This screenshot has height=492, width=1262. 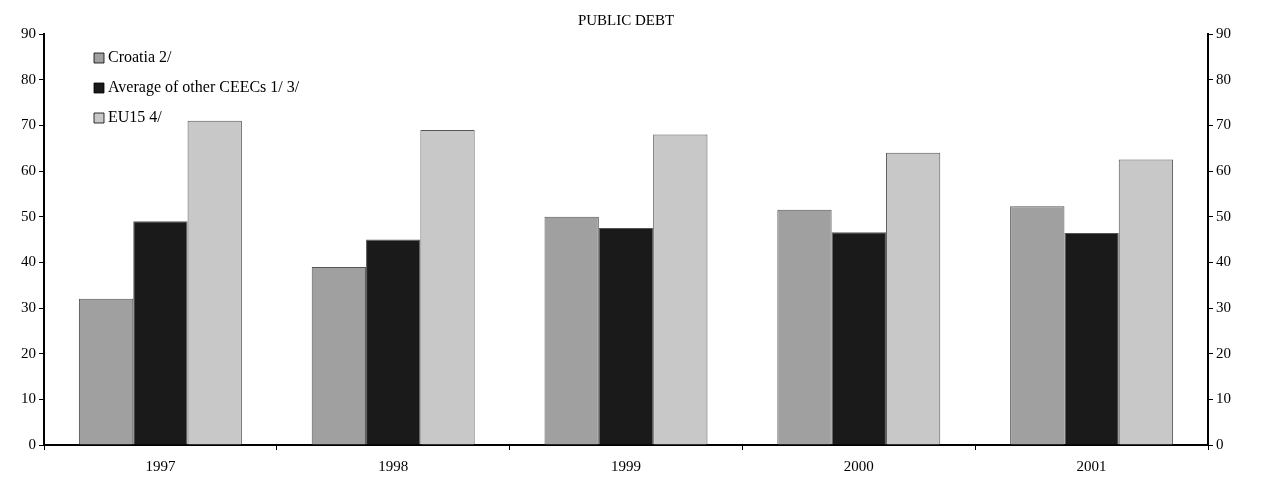 I want to click on y-tick-label: 80, so click(x=28, y=78).